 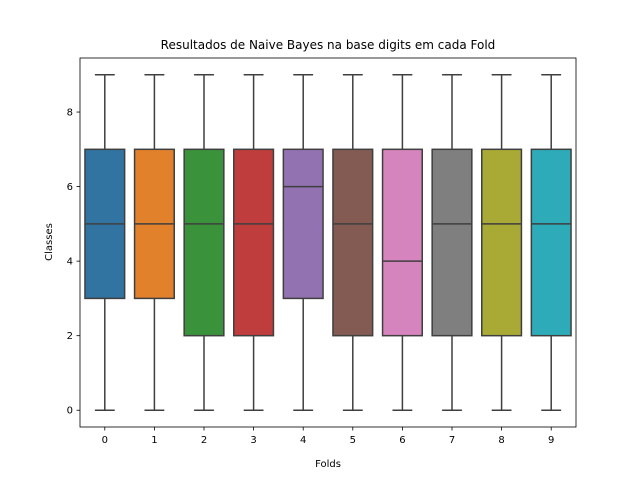 I want to click on y-tick-label: 6, so click(x=70, y=187).